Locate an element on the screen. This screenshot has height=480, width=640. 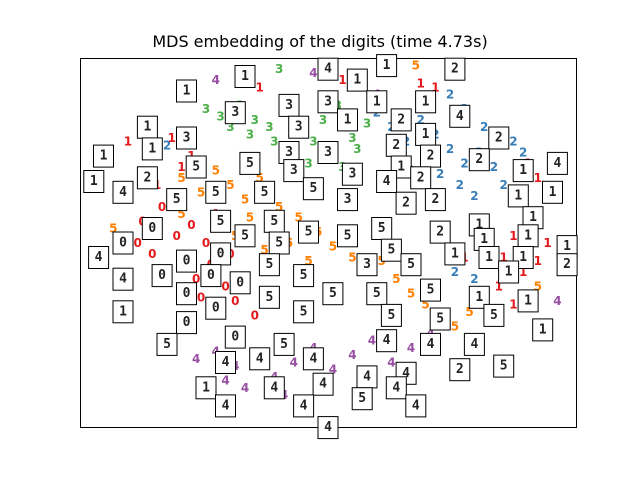
digit-point-0: 0 is located at coordinates (138, 243).